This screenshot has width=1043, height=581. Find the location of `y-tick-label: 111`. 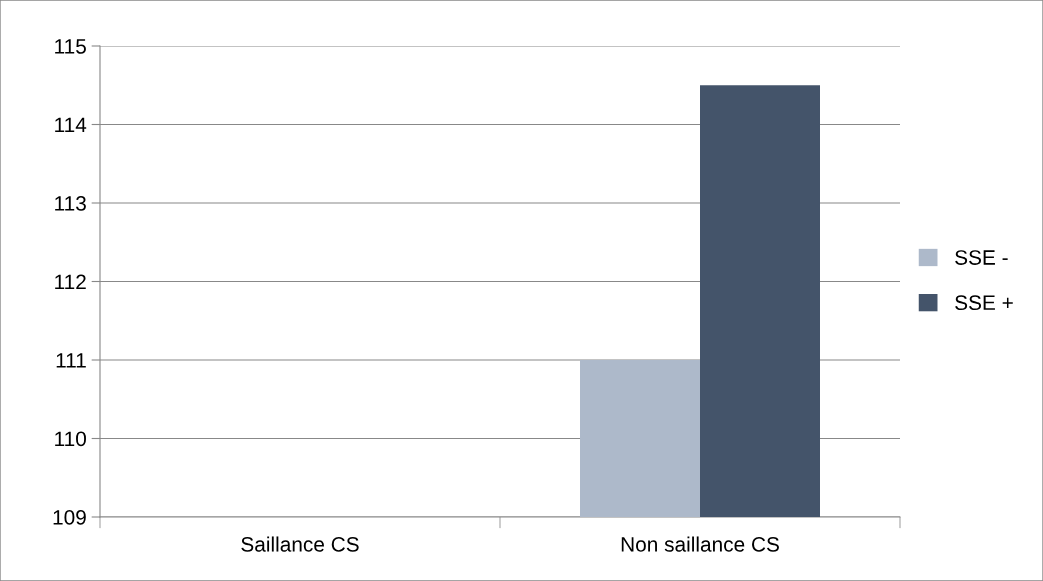

y-tick-label: 111 is located at coordinates (71, 360).